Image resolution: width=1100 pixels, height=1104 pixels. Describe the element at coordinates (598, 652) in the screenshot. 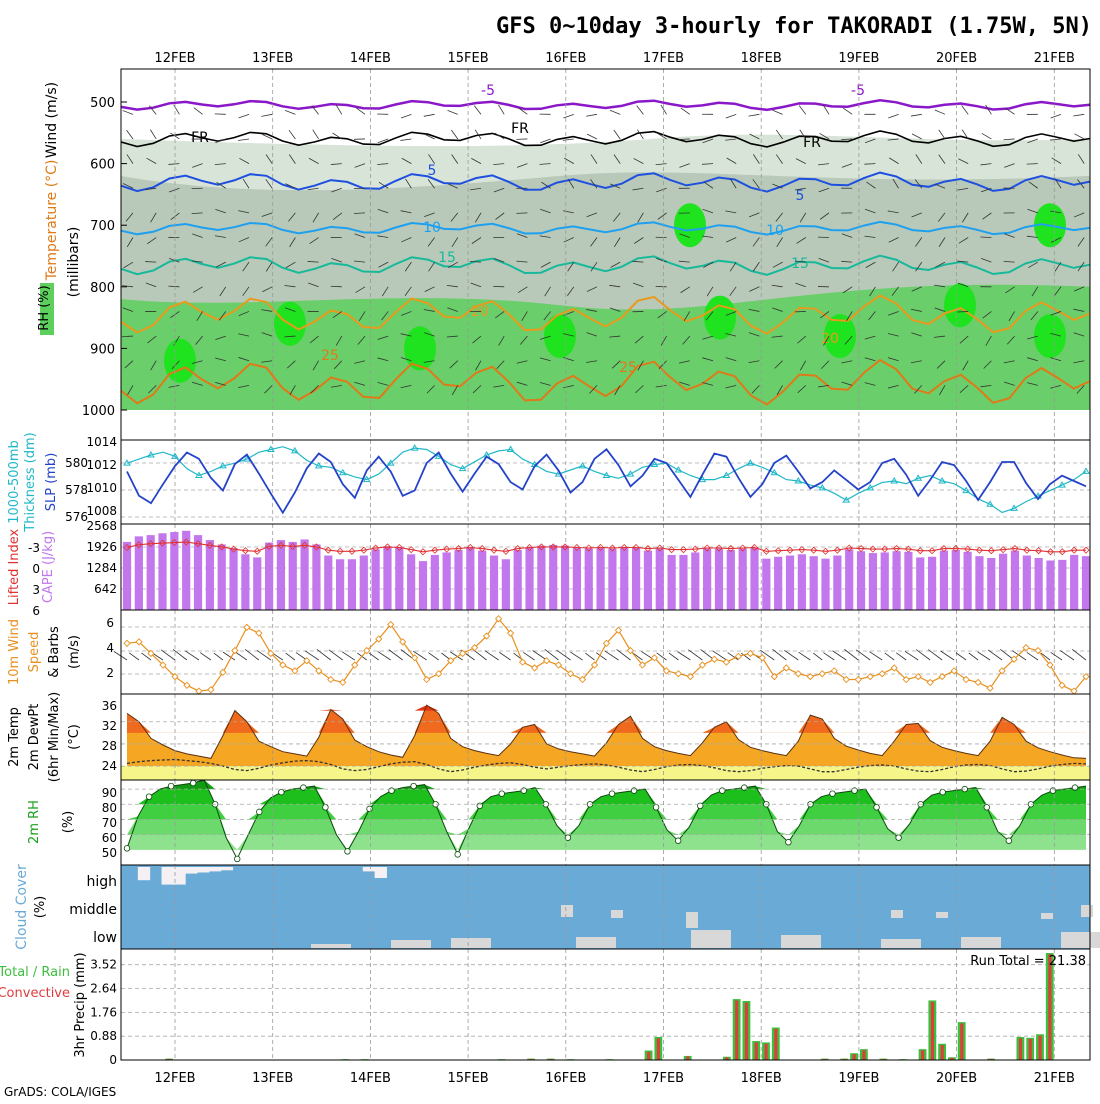

I see `wind10m-panel: 642` at that location.